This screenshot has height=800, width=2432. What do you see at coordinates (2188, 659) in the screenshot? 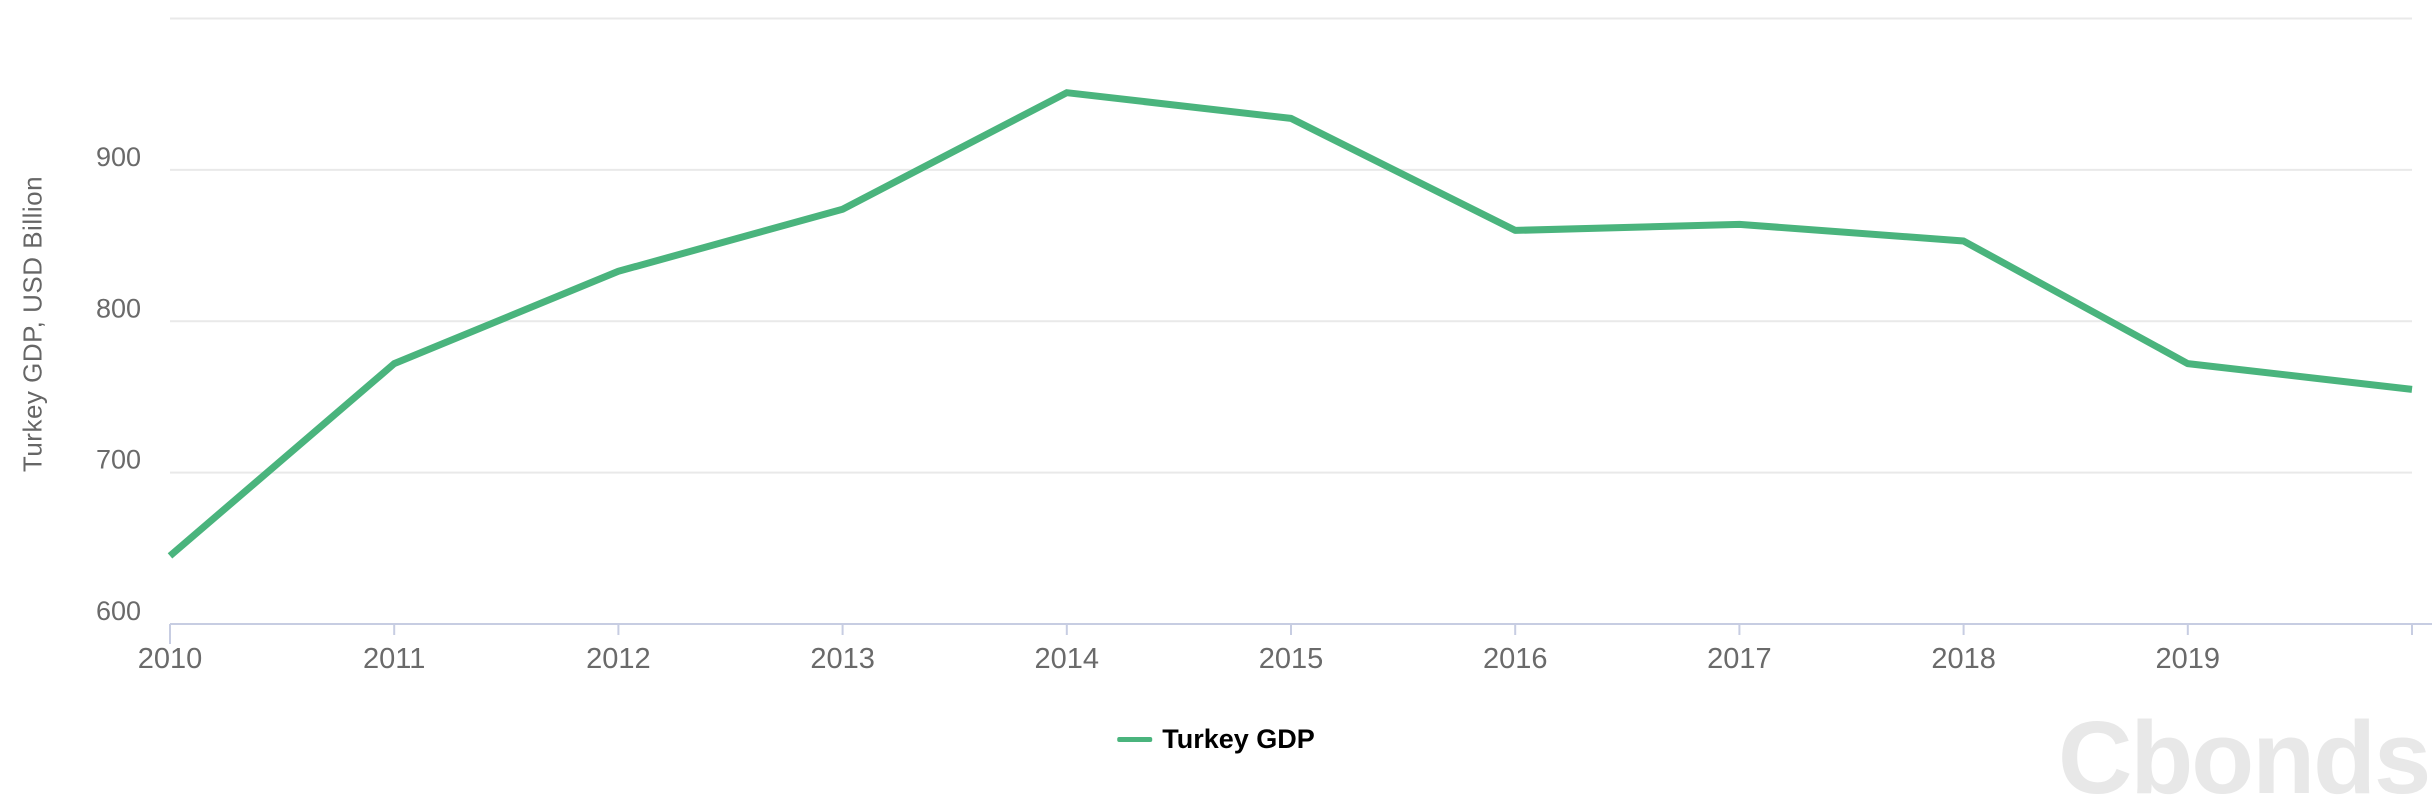
I see `x-axis-label-2019: 2019` at bounding box center [2188, 659].